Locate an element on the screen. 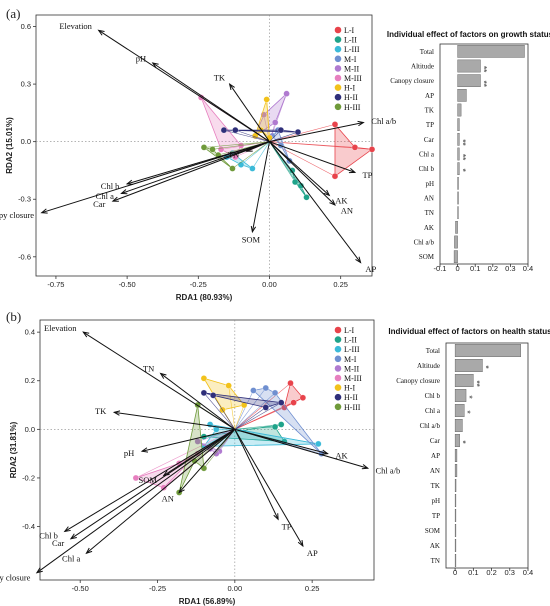 This screenshot has height=606, width=550. significance-marker: ** is located at coordinates (483, 69).